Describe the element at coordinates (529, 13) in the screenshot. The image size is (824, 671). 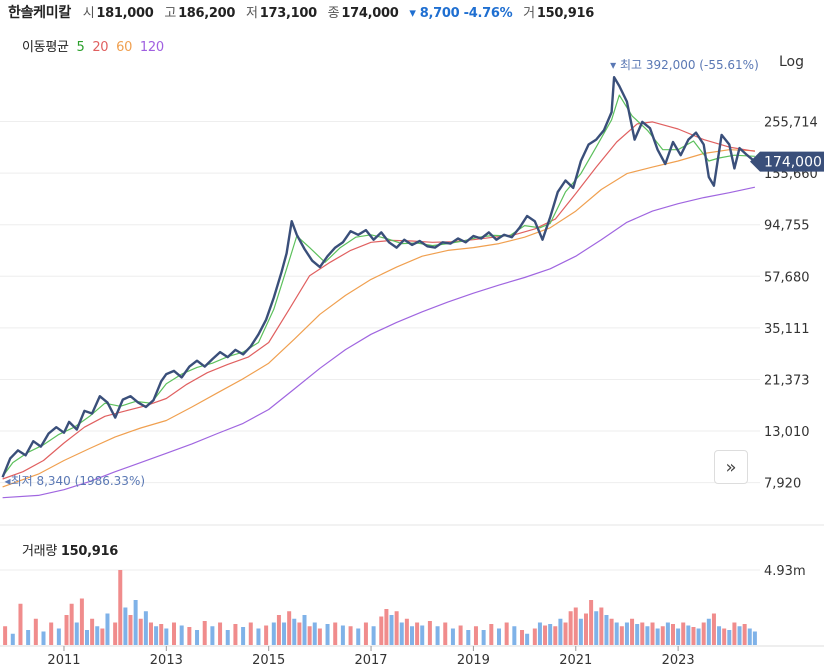
I see `volume-label: 거` at that location.